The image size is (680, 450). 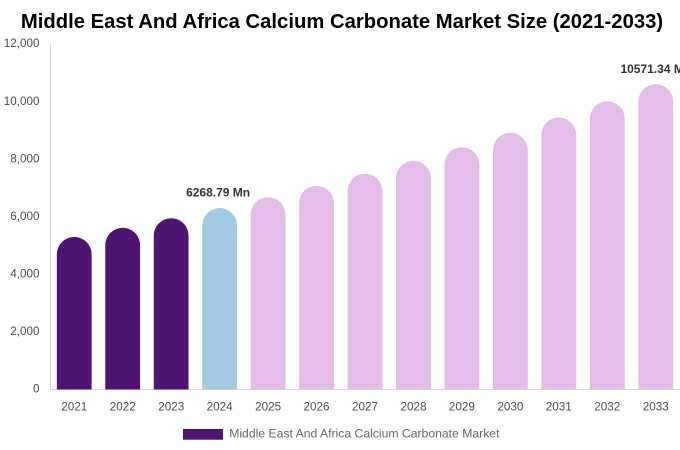 What do you see at coordinates (268, 406) in the screenshot?
I see `svg-text: 2025` at bounding box center [268, 406].